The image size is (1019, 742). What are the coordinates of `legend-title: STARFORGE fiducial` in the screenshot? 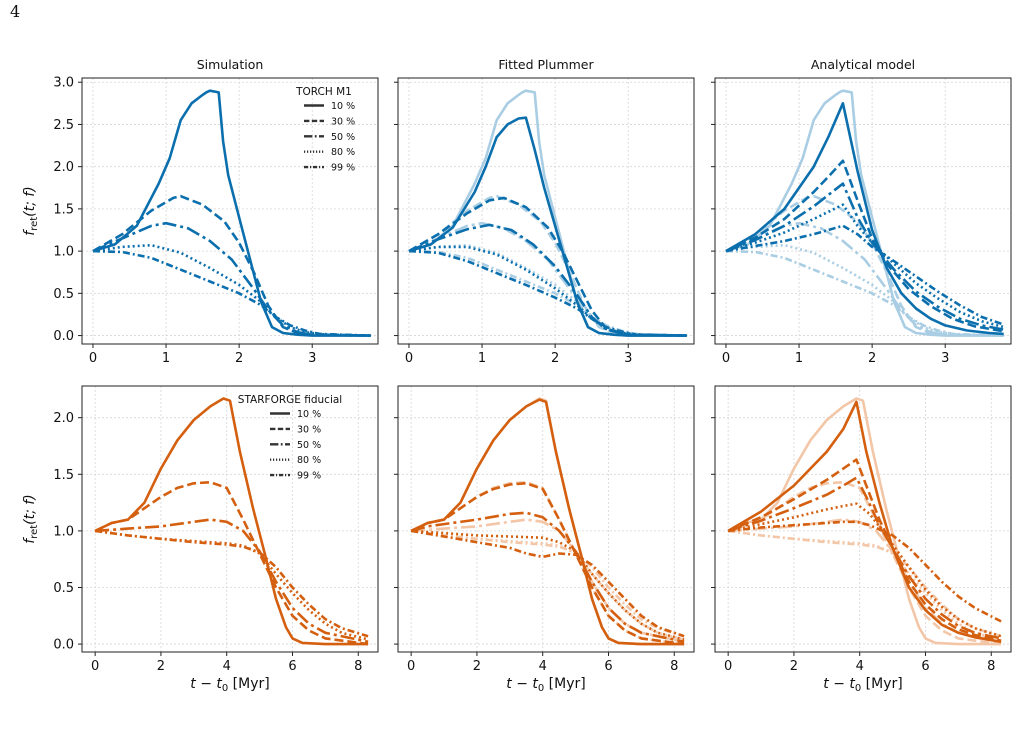 It's located at (290, 400).